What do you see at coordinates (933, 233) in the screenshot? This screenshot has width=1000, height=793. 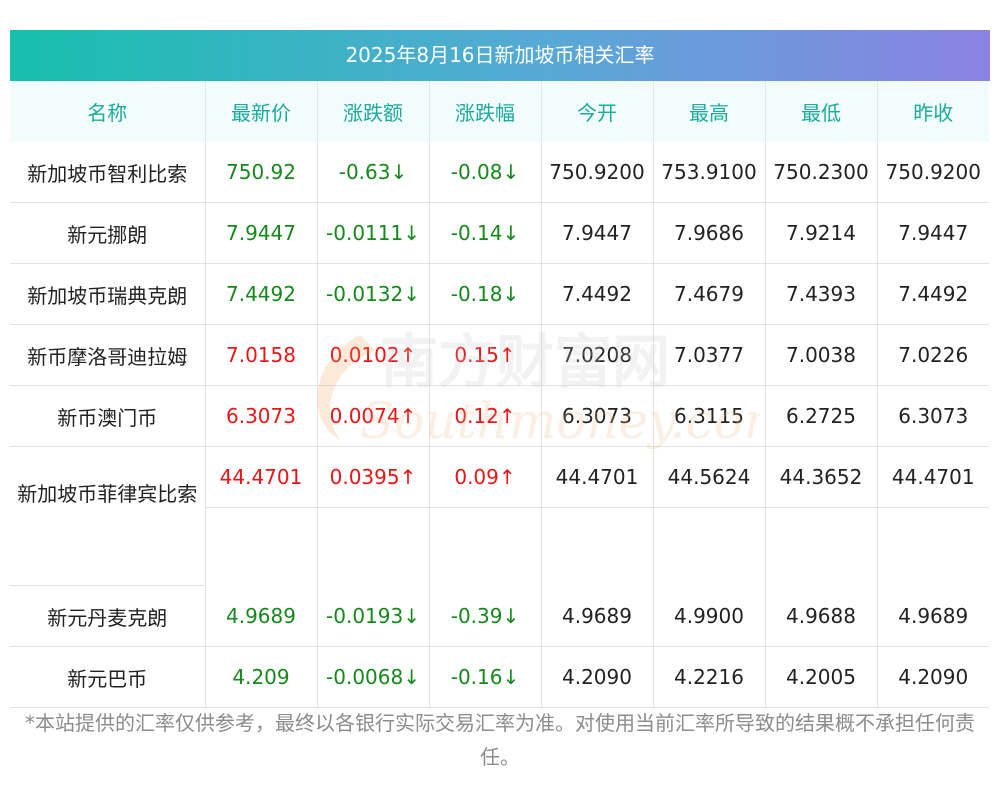 I see `cell-prev-close: 7.9447` at bounding box center [933, 233].